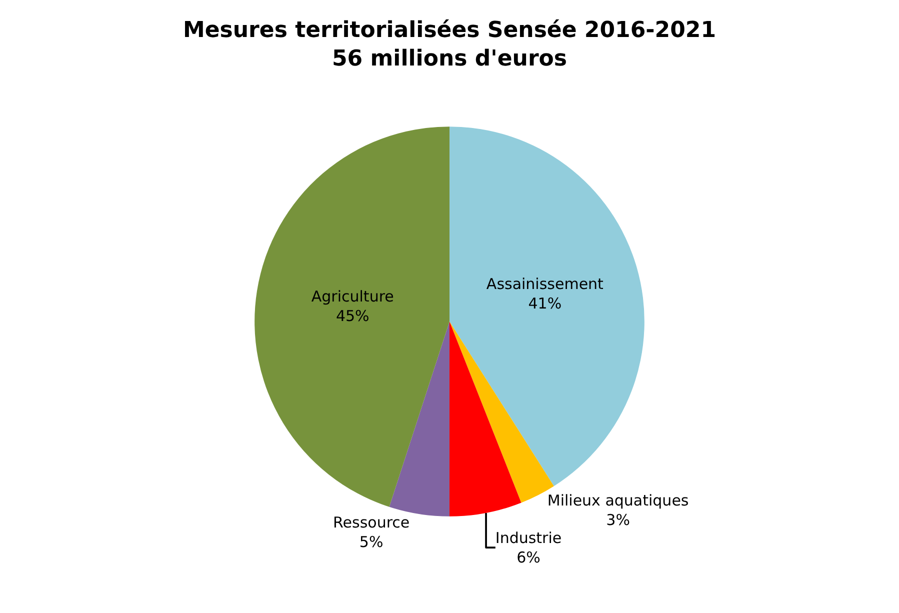 This screenshot has width=899, height=613. What do you see at coordinates (352, 296) in the screenshot?
I see `slice-label: Agriculture` at bounding box center [352, 296].